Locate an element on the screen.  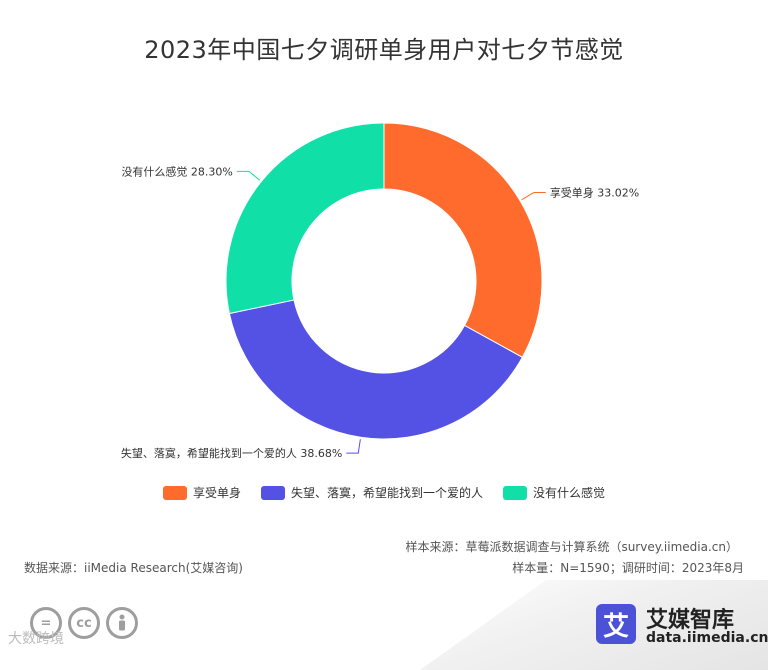
legend-label: 失望、落寞，希望能找到一个爱的人 is located at coordinates (386, 493).